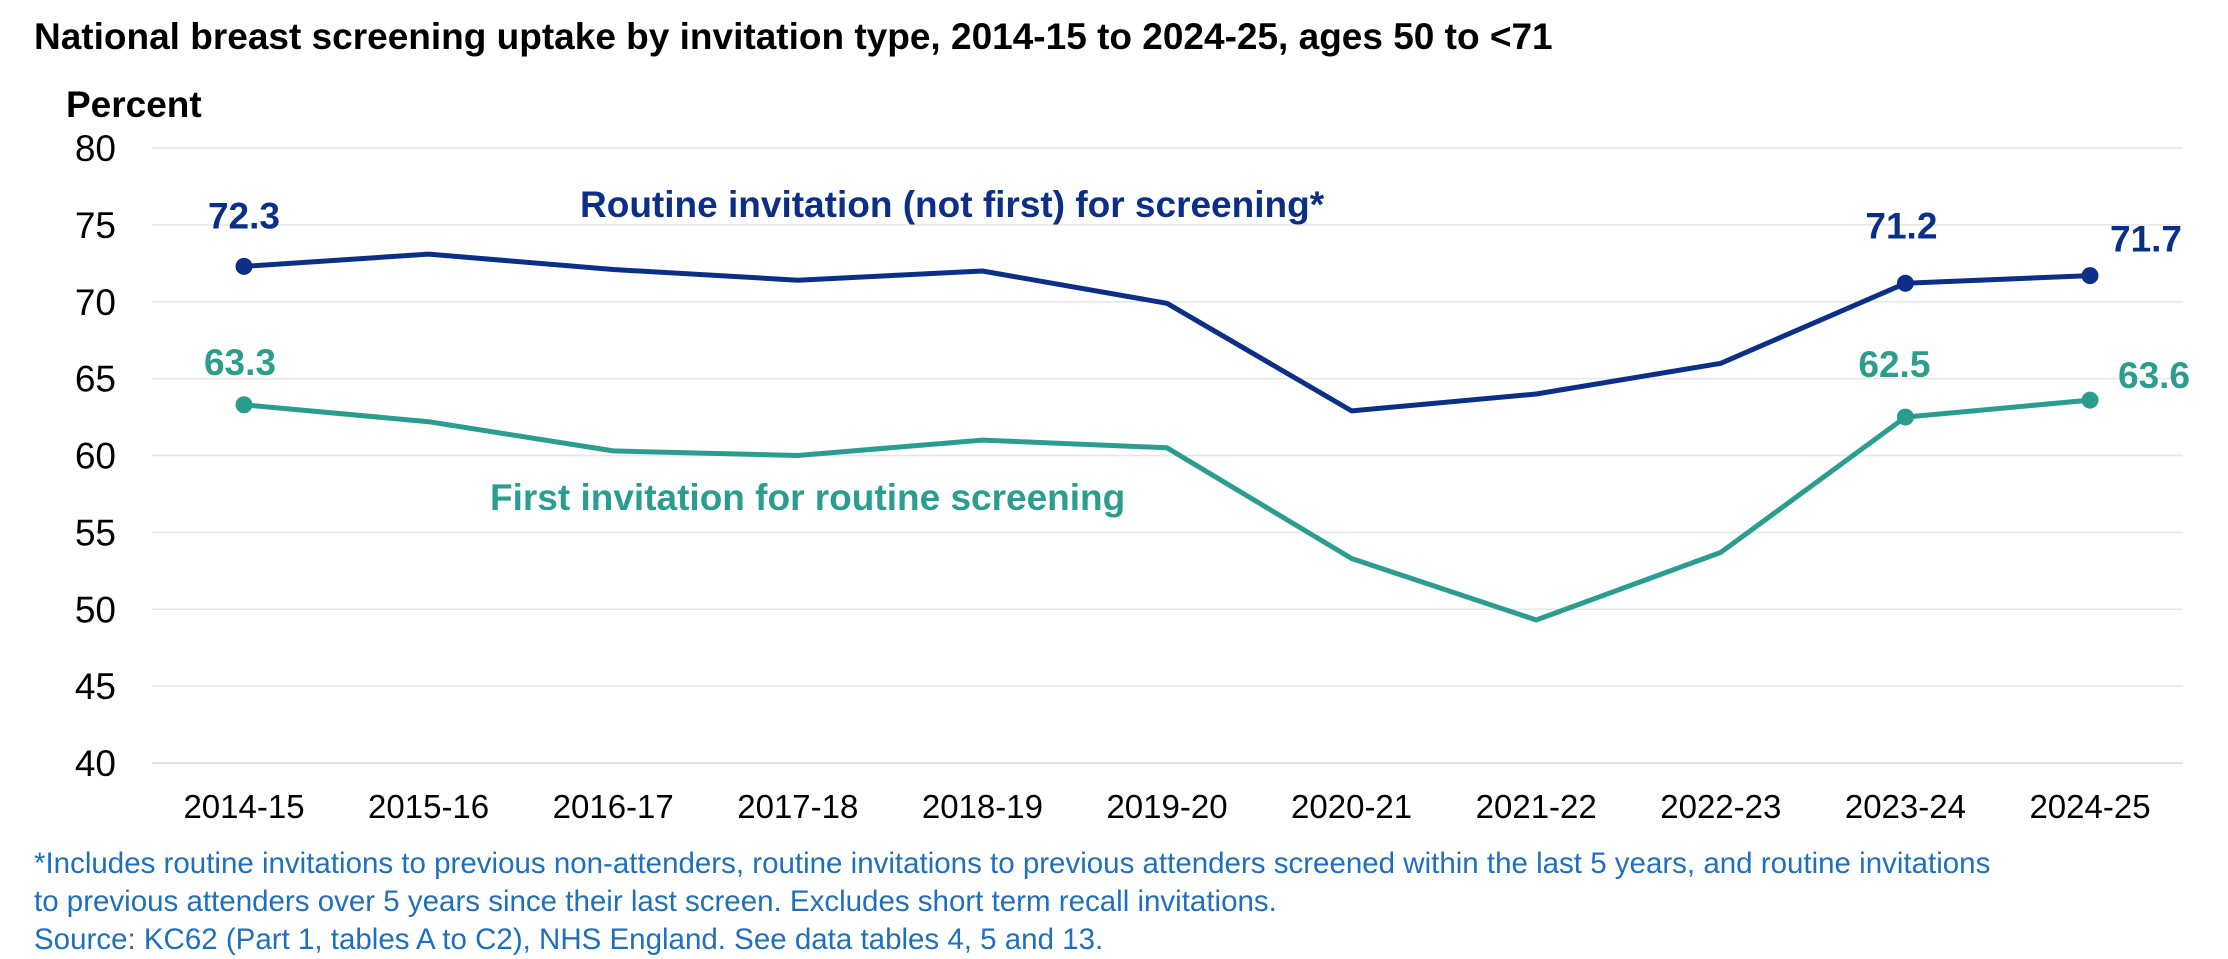 The image size is (2228, 959). Describe the element at coordinates (1720, 806) in the screenshot. I see `x-tick-label: 2022-23` at that location.